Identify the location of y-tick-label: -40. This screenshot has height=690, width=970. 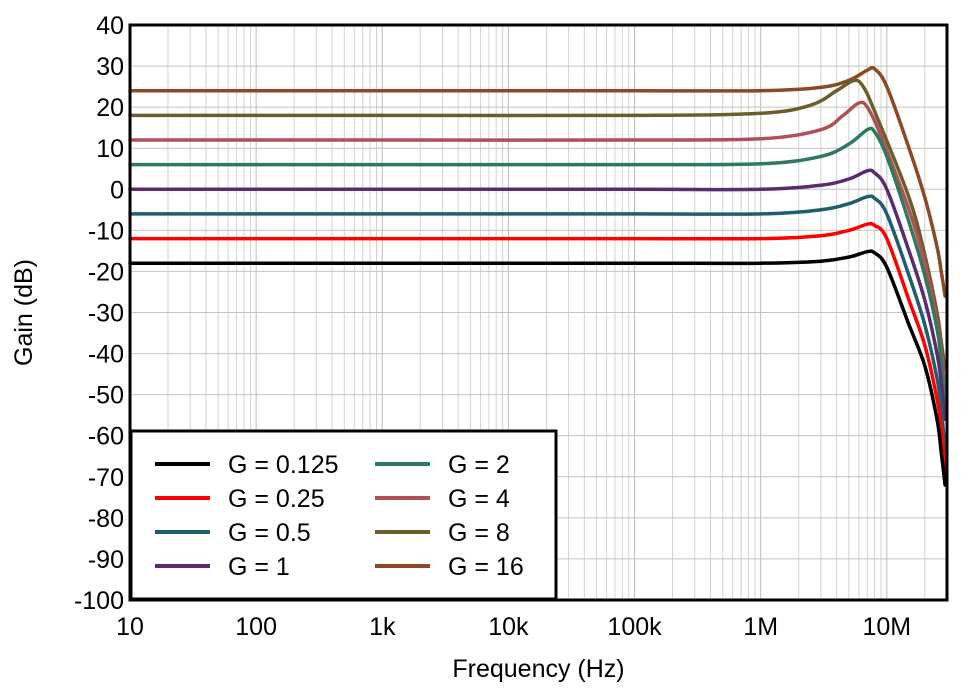
(106, 355).